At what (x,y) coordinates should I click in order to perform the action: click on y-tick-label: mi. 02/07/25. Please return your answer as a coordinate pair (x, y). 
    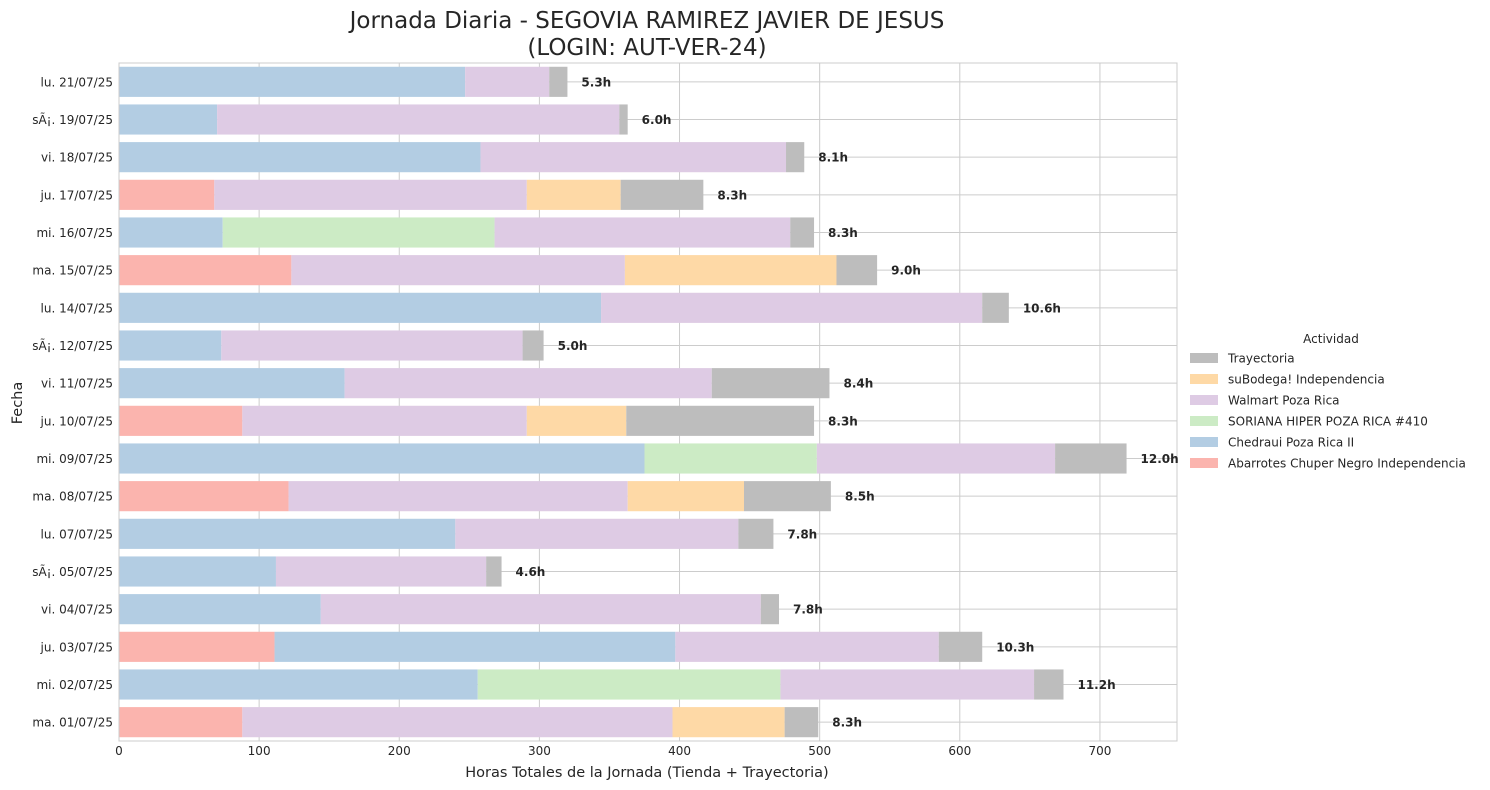
    Looking at the image, I should click on (74, 685).